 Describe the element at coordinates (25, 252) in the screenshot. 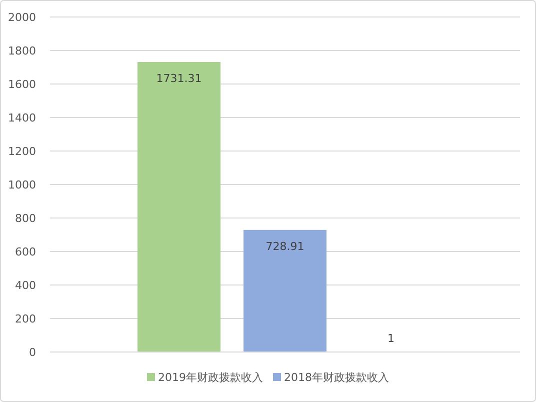

I see `y-tick-label: 600` at that location.